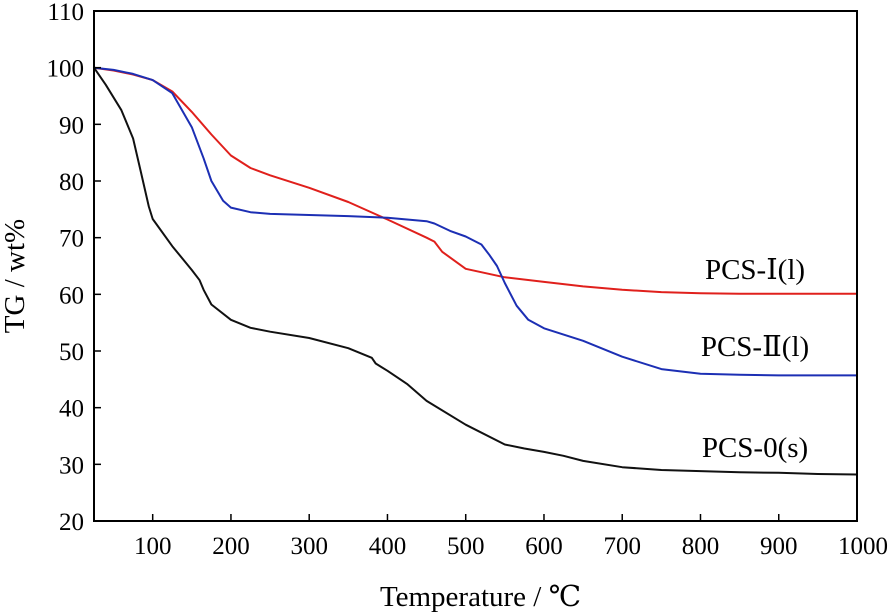 Image resolution: width=890 pixels, height=614 pixels. What do you see at coordinates (779, 546) in the screenshot?
I see `x-tick-label: 900` at bounding box center [779, 546].